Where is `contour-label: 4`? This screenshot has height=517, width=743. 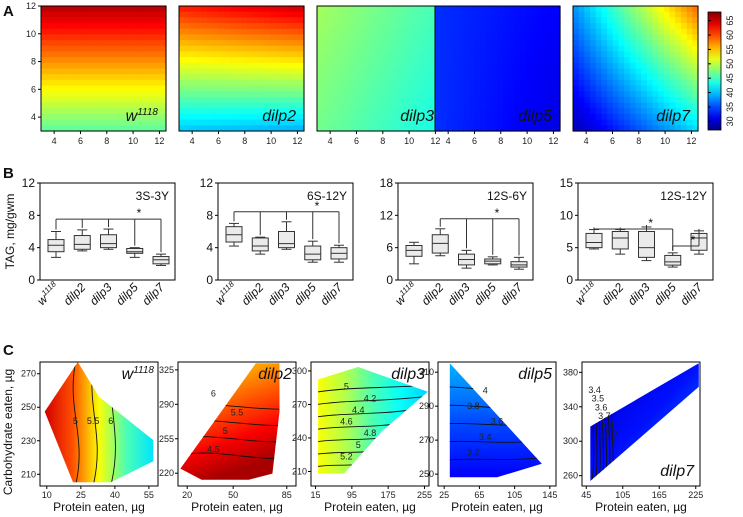
contour-label: 4 is located at coordinates (614, 442).